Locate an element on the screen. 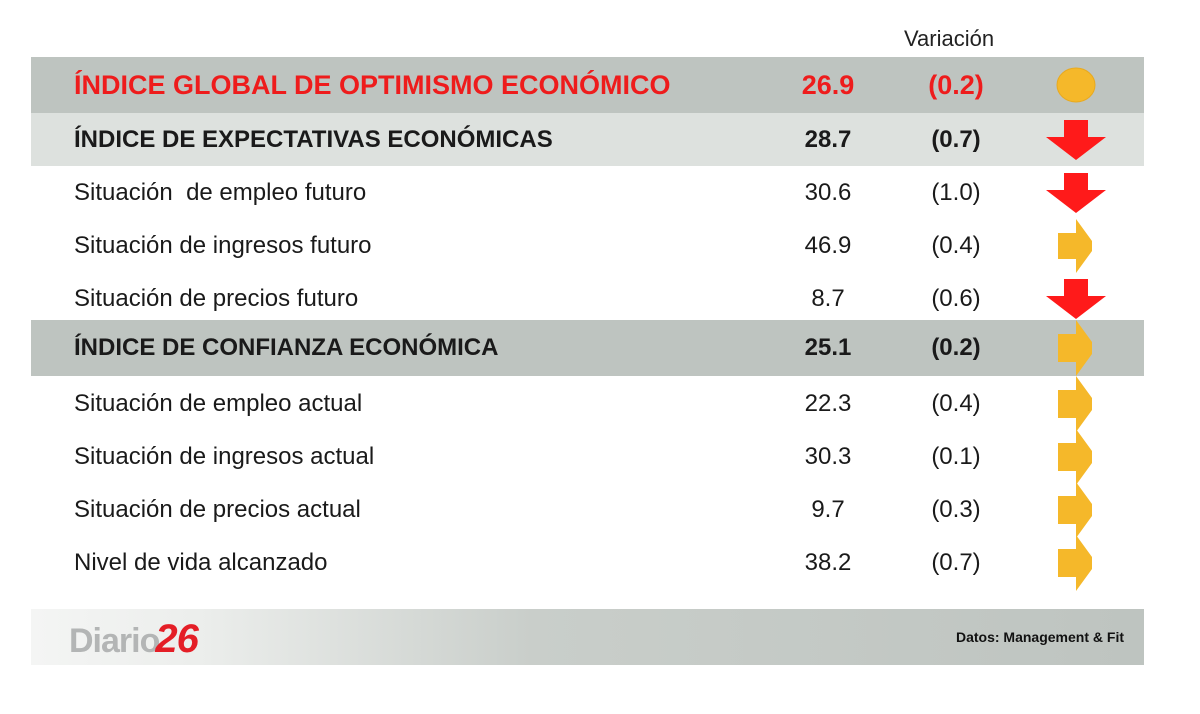 The height and width of the screenshot is (714, 1200). row-value: 22.3 is located at coordinates (828, 403).